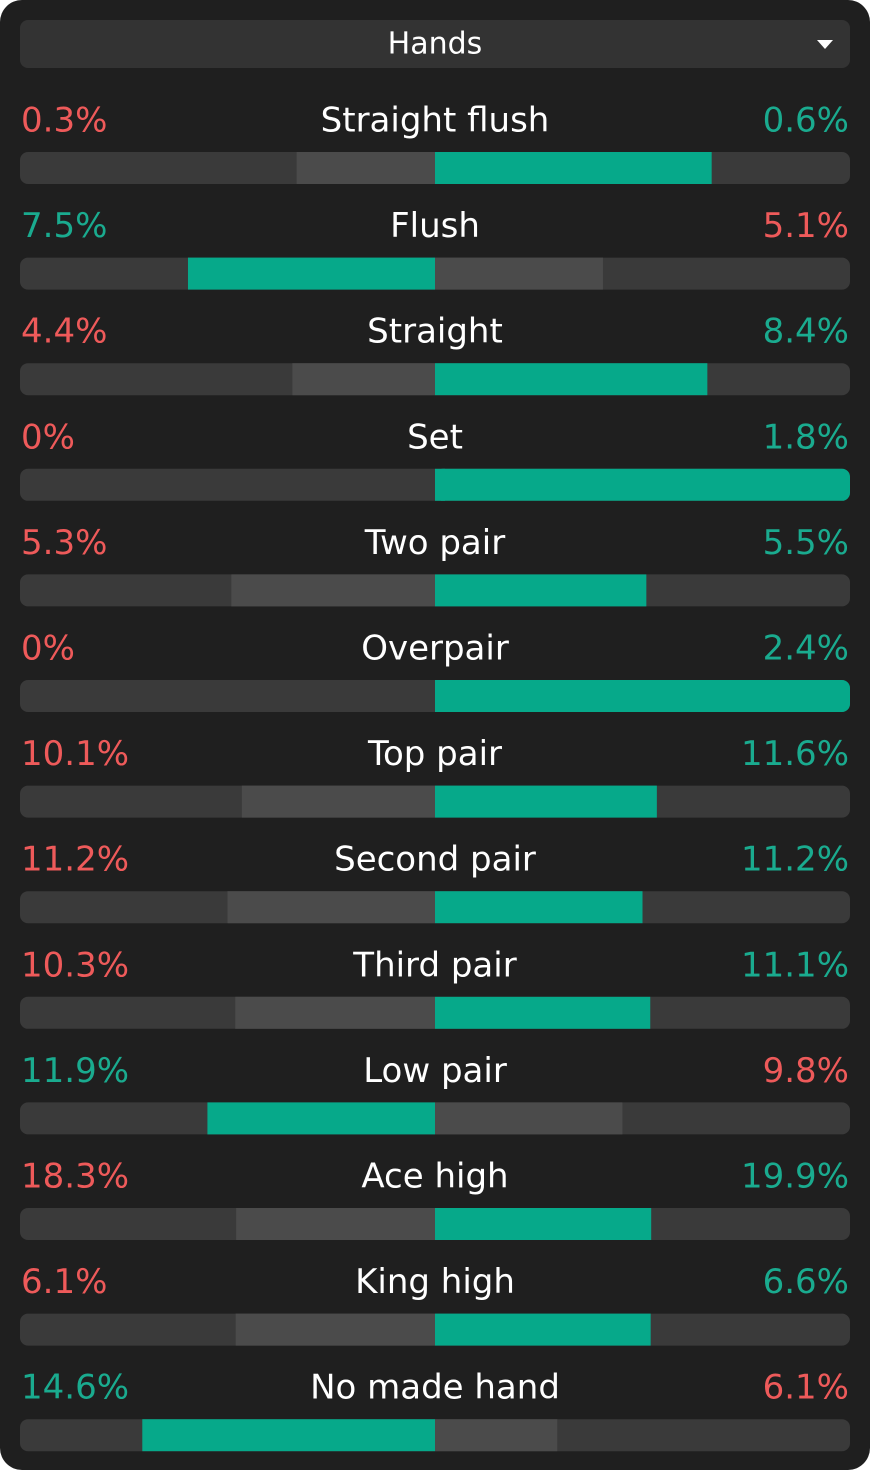 The height and width of the screenshot is (1470, 870). What do you see at coordinates (806, 1282) in the screenshot?
I see `right-value: 6.6%` at bounding box center [806, 1282].